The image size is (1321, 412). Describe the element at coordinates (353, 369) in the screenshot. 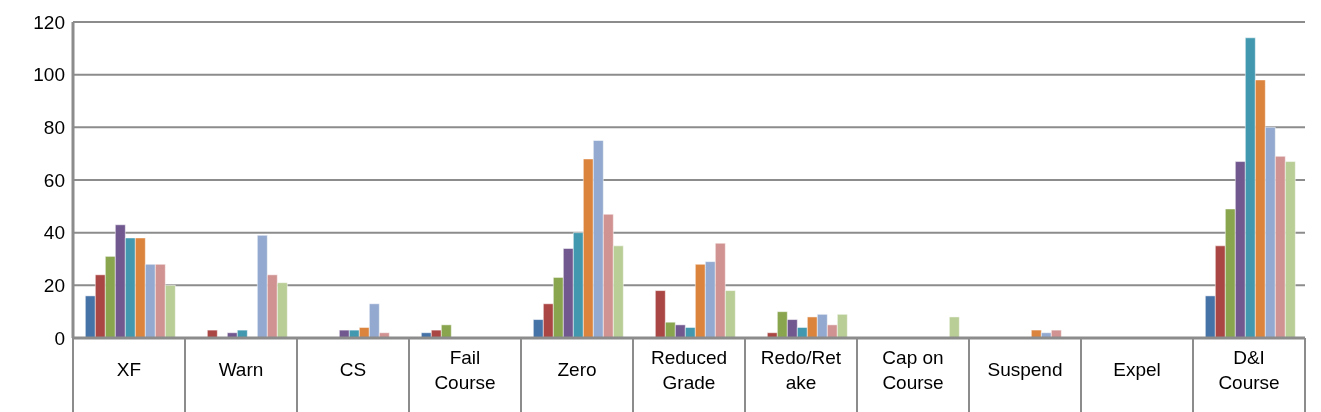

I see `x-tick-label: CS` at that location.